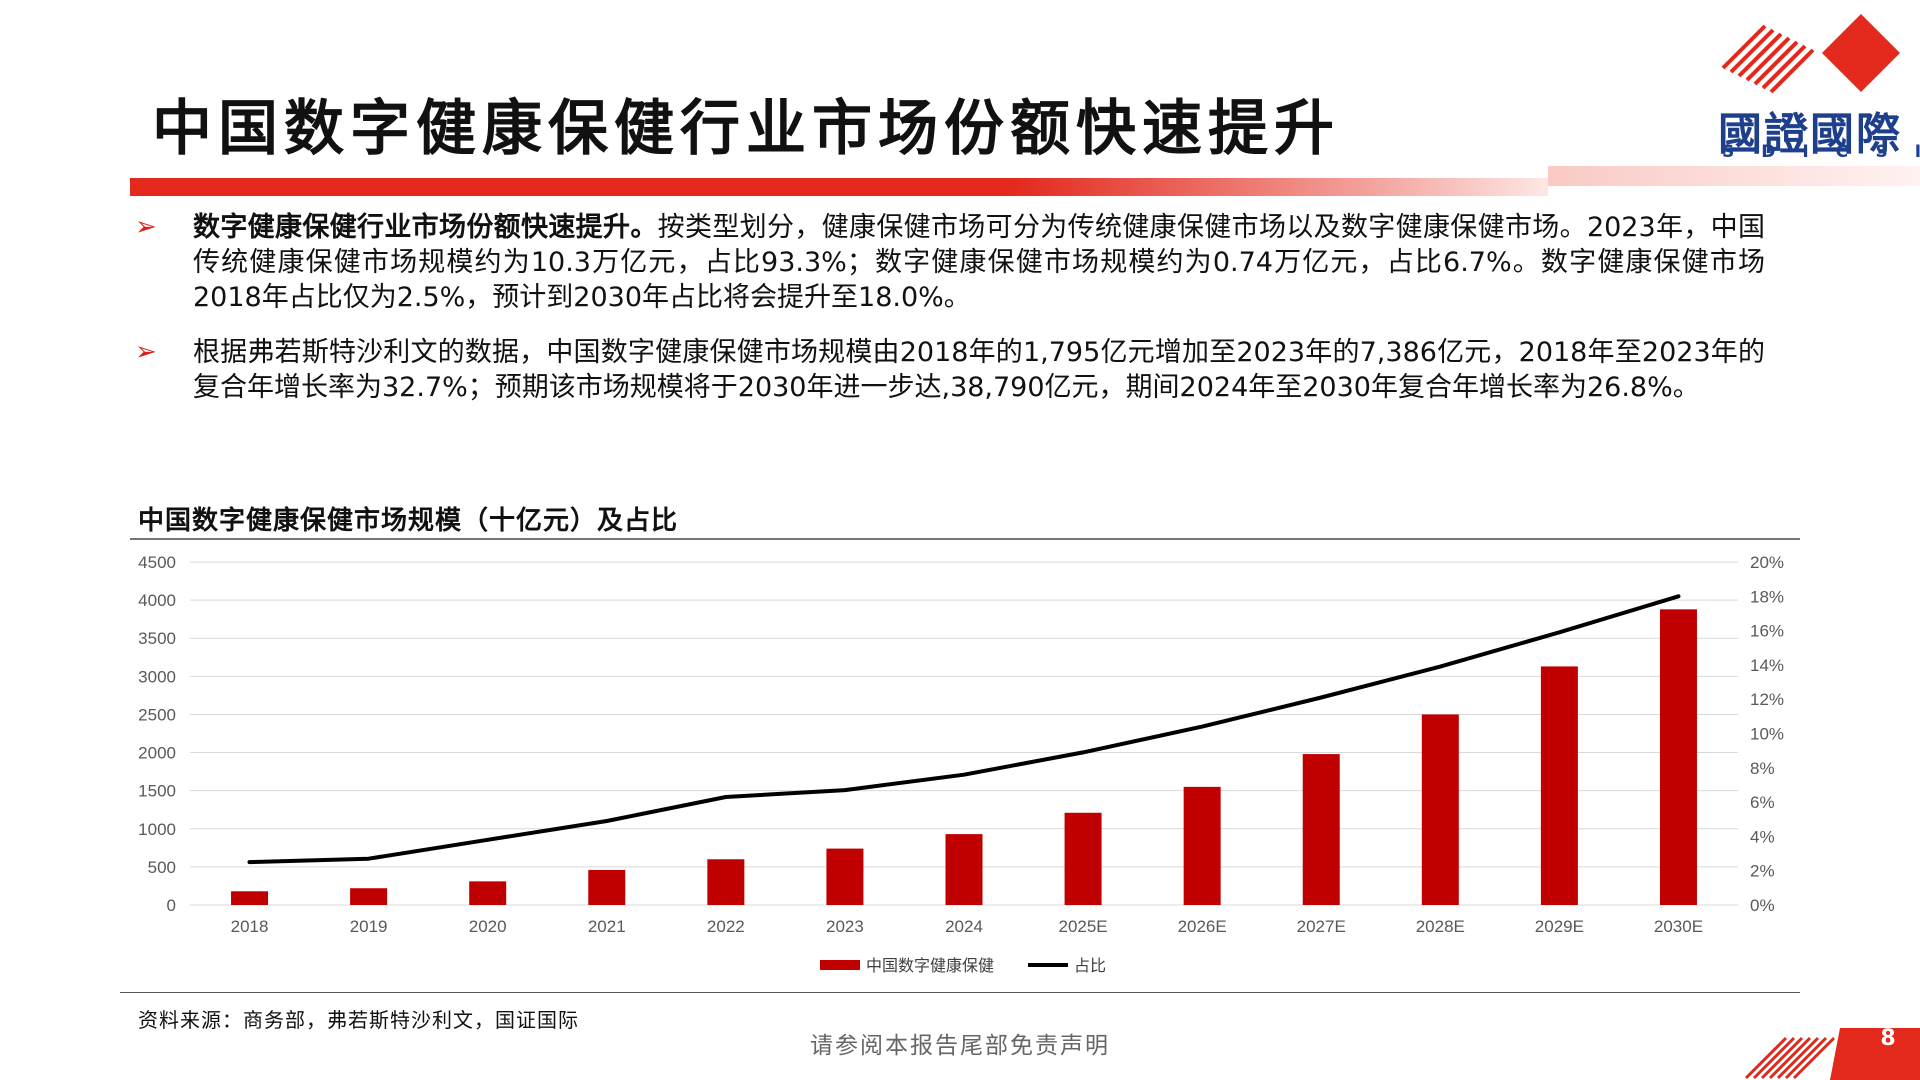 This screenshot has height=1080, width=1920. What do you see at coordinates (157, 791) in the screenshot?
I see `y-left-tick-label: 1500` at bounding box center [157, 791].